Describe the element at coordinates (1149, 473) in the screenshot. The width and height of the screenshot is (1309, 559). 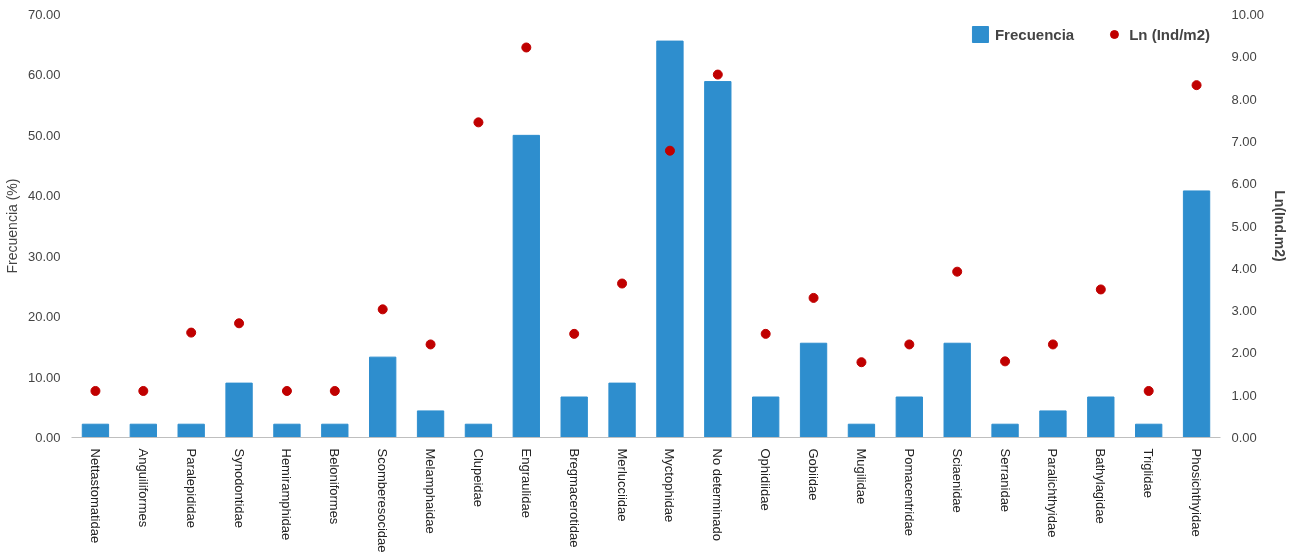
I see `x-tick-label: Triglidae` at that location.